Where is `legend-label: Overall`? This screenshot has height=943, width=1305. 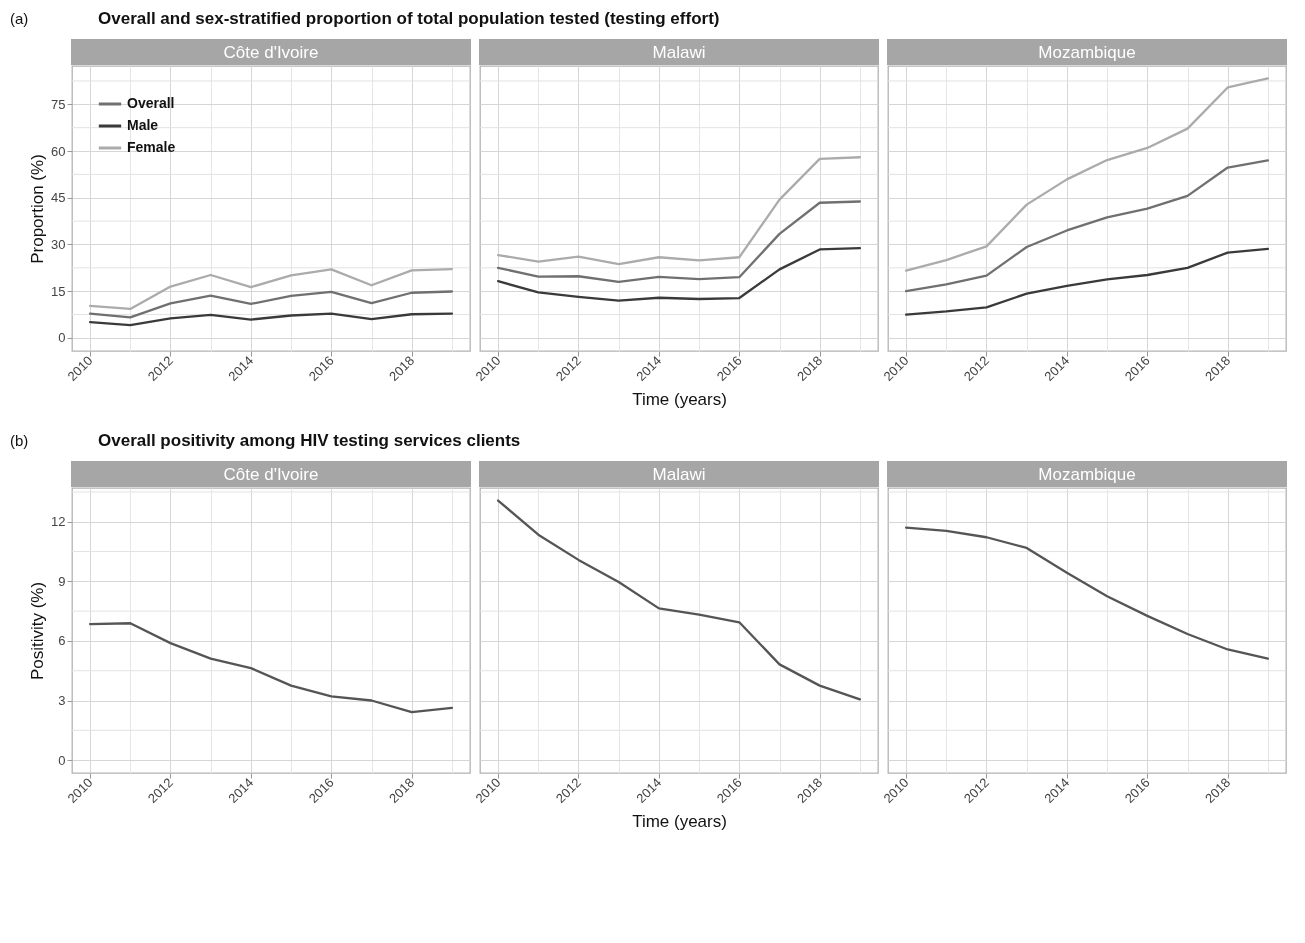 legend-label: Overall is located at coordinates (151, 103).